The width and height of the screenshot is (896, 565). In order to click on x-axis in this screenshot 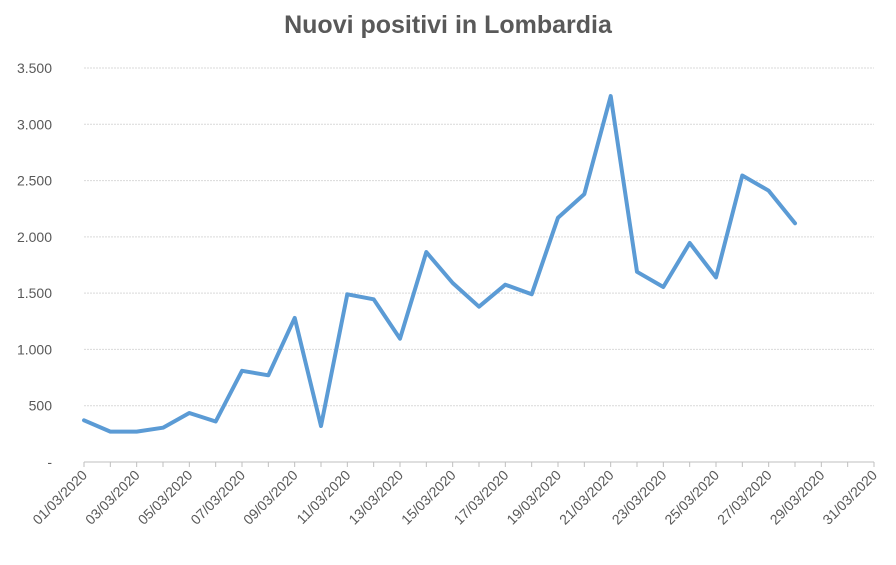, I will do `click(479, 464)`.